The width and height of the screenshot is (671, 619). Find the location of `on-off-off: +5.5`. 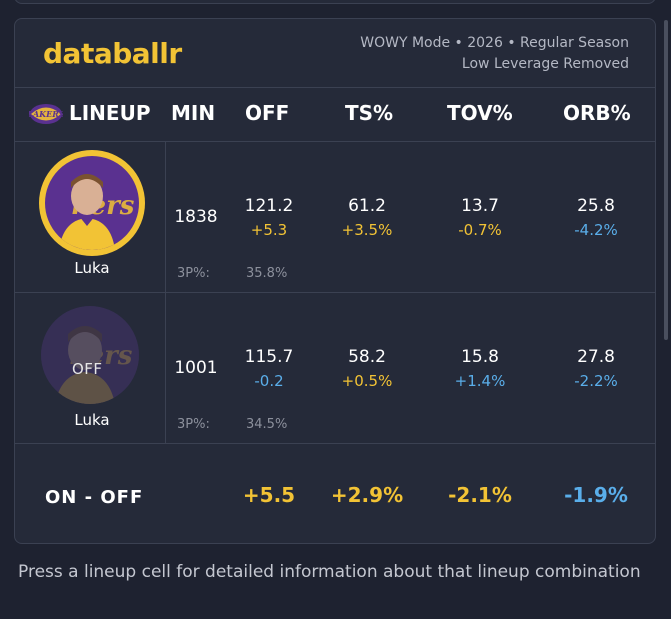

on-off-off: +5.5 is located at coordinates (269, 495).